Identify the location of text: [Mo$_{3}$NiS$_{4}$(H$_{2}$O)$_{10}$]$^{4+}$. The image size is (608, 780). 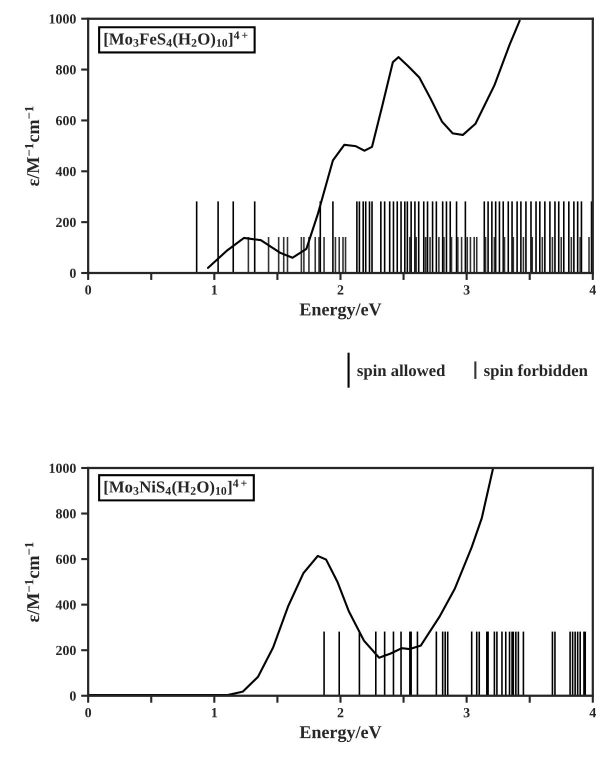
(175, 487).